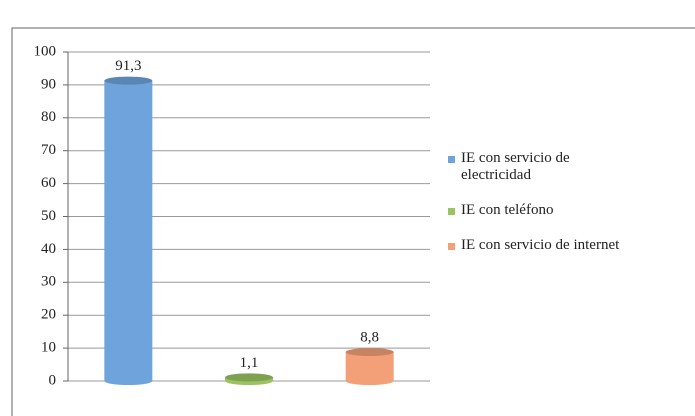 Image resolution: width=695 pixels, height=416 pixels. What do you see at coordinates (48, 117) in the screenshot?
I see `y-tick-label: 80` at bounding box center [48, 117].